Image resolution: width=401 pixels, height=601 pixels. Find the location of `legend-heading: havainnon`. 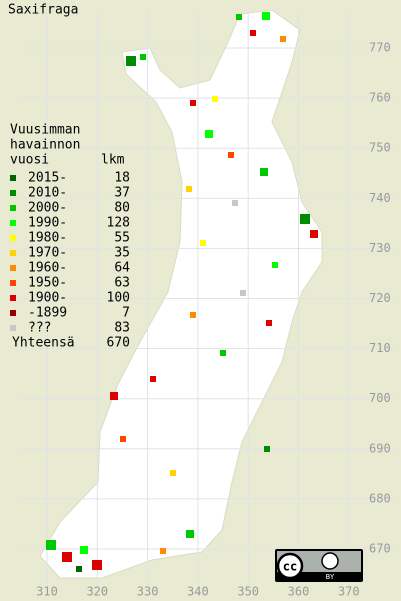

legend-heading: havainnon is located at coordinates (45, 145).